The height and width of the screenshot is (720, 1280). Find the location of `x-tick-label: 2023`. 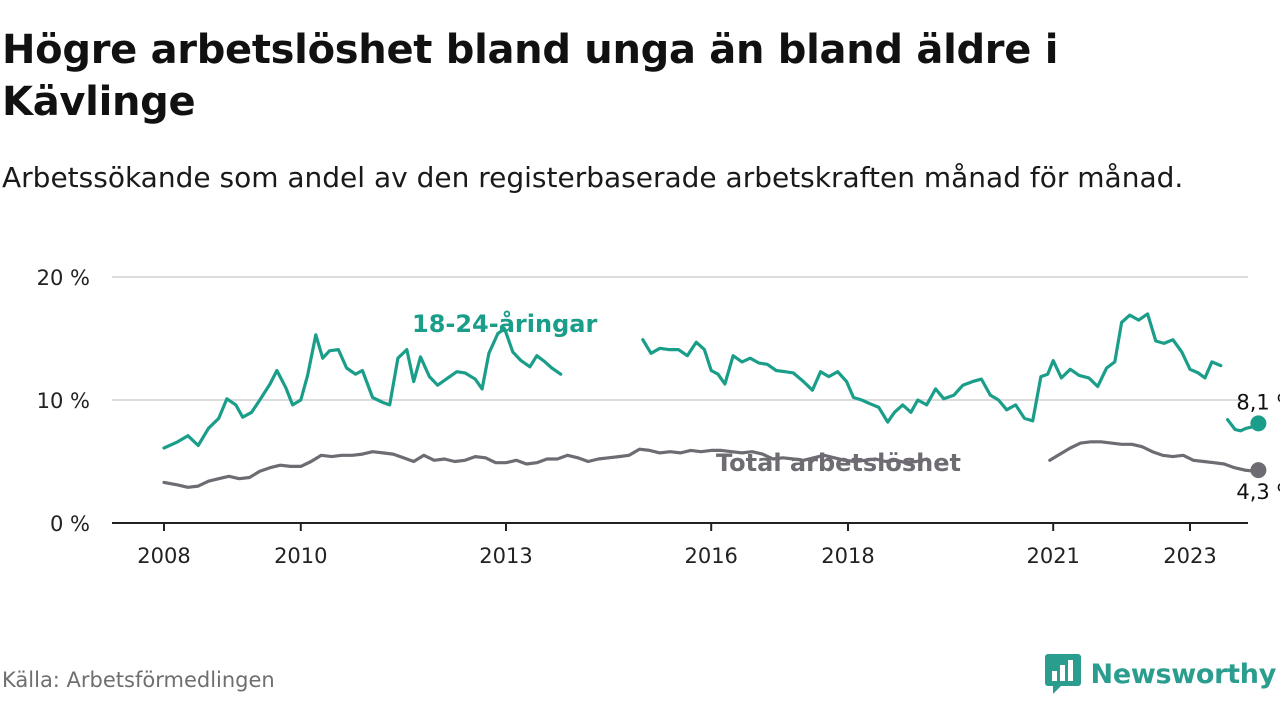

x-tick-label: 2023 is located at coordinates (1189, 556).